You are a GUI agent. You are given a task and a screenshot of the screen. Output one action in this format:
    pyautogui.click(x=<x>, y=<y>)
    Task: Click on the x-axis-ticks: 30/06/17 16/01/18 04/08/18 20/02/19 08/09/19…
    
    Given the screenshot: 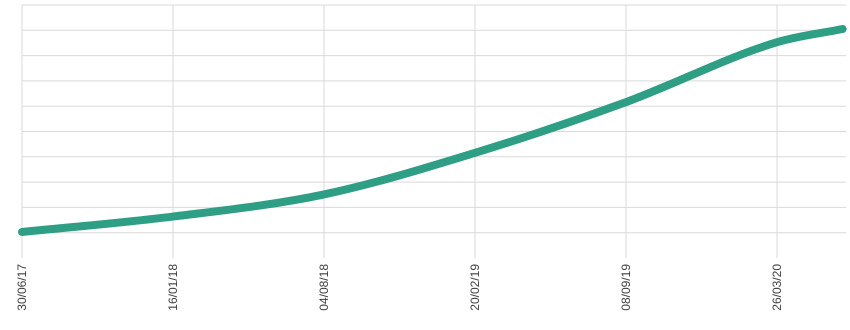 What is the action you would take?
    pyautogui.click(x=399, y=287)
    